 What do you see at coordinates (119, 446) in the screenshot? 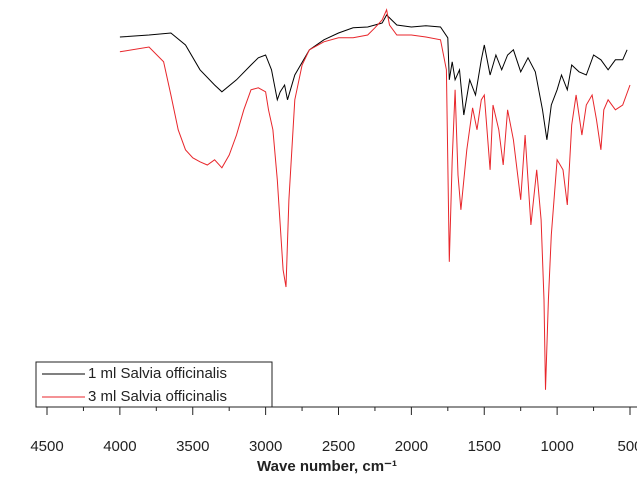
I see `x-tick-label: 4000` at bounding box center [119, 446].